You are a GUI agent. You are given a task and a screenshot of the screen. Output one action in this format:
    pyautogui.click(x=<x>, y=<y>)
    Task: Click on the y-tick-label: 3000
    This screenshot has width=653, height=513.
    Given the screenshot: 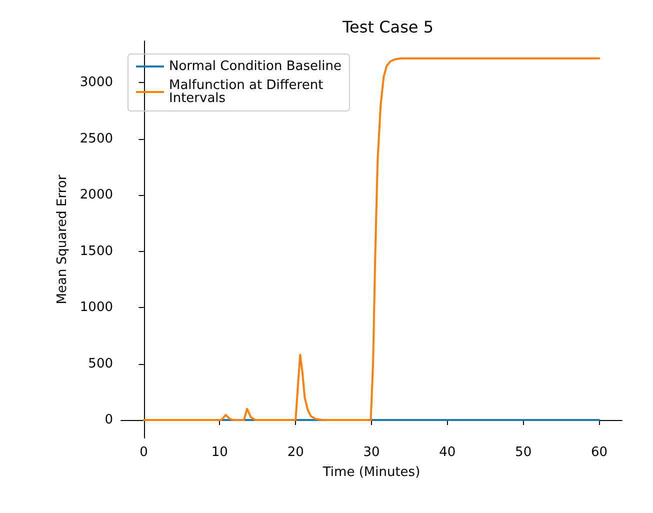 What is the action you would take?
    pyautogui.click(x=96, y=82)
    